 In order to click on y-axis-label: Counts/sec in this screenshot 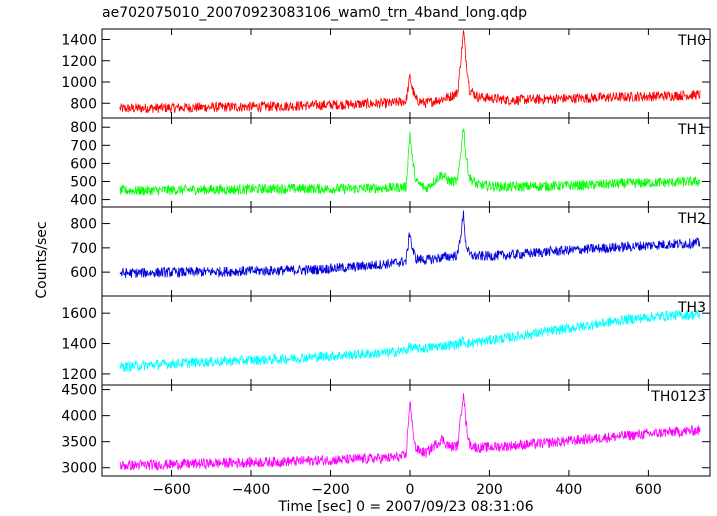, I will do `click(42, 259)`.